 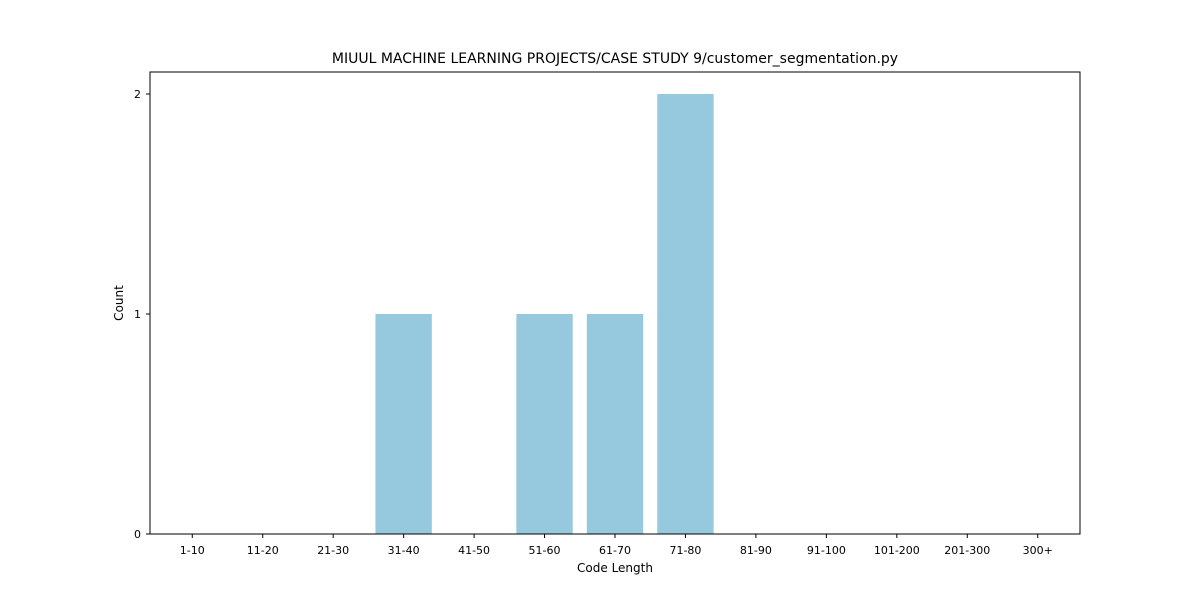 I want to click on y-axis-ticks: 0 1 2, so click(x=142, y=314).